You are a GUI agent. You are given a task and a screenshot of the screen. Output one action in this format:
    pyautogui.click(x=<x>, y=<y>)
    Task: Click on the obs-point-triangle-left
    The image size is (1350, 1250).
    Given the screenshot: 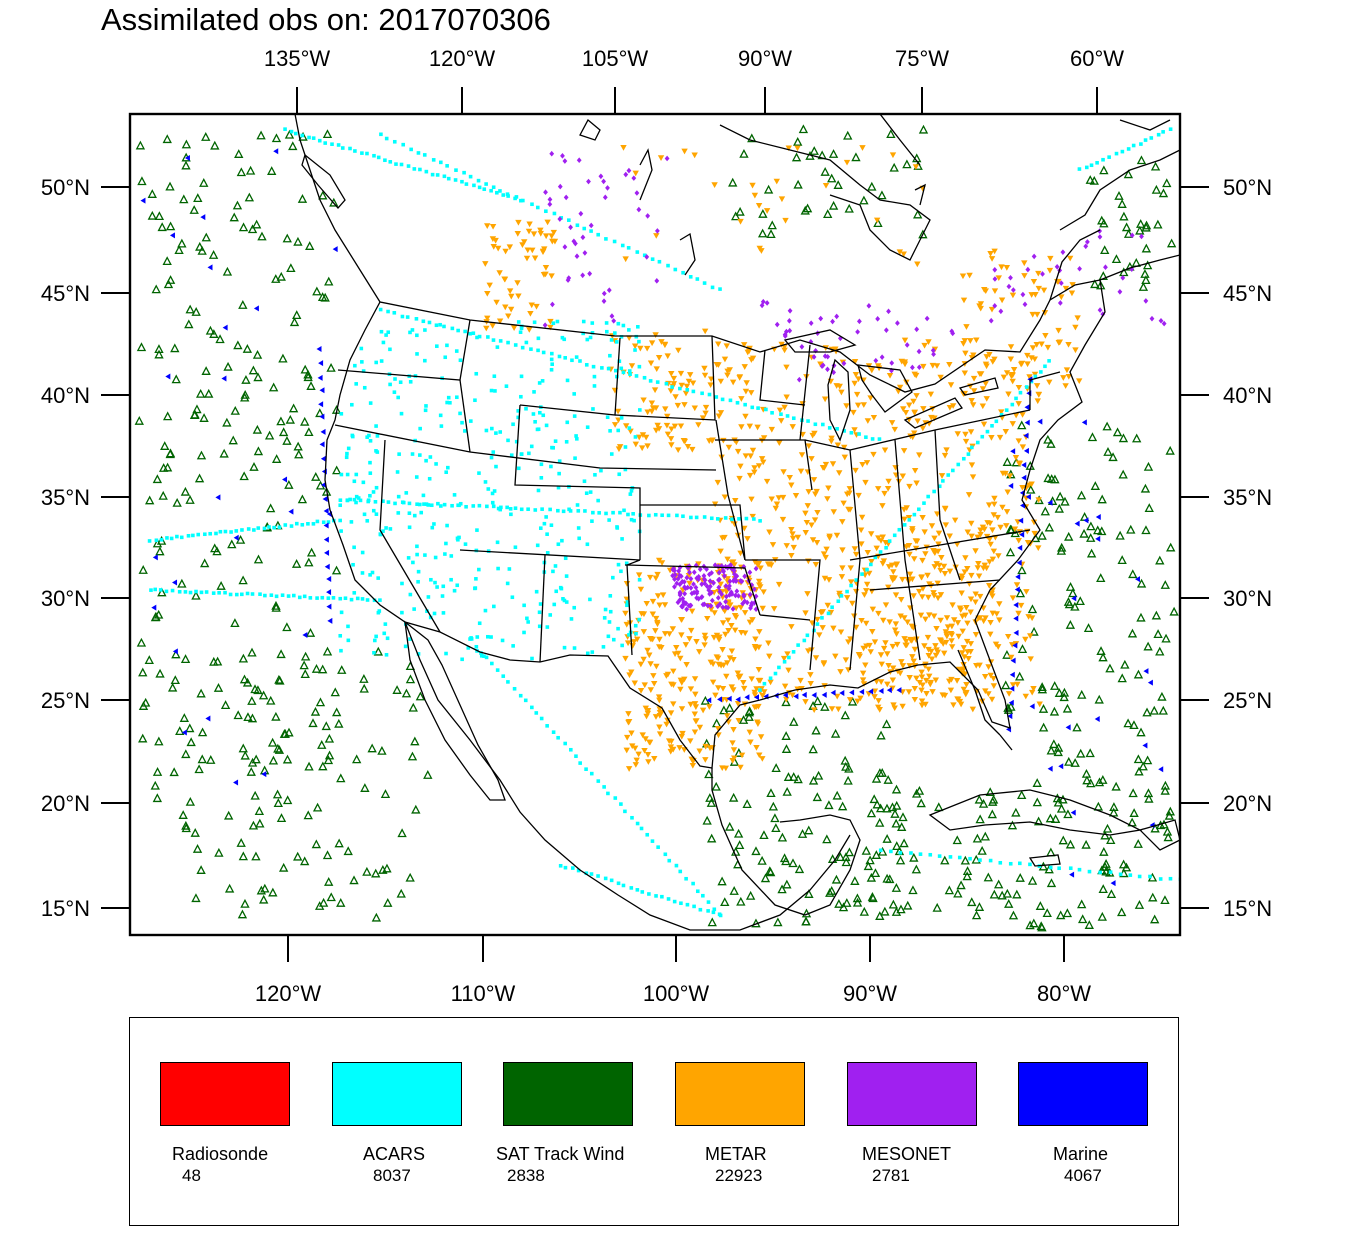 What is the action you would take?
    pyautogui.click(x=1020, y=547)
    